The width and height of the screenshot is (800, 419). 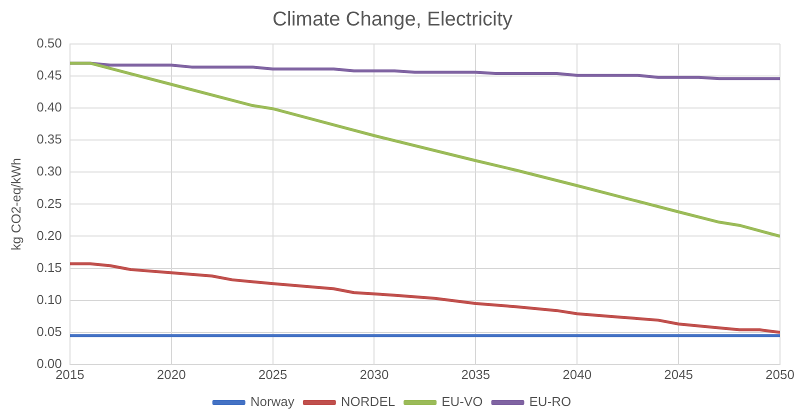 I want to click on x-tick-label: 2045, so click(x=679, y=374).